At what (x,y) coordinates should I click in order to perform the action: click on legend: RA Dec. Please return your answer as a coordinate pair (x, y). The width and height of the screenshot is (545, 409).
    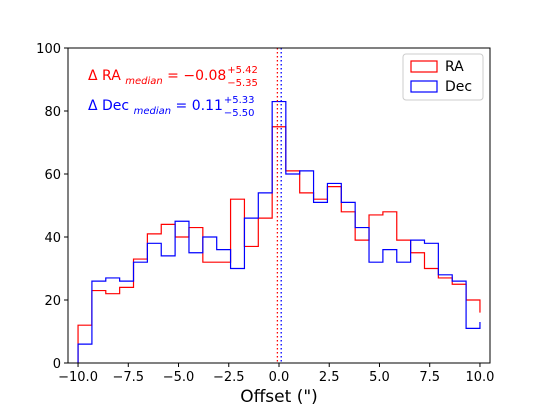
    Looking at the image, I should click on (443, 77).